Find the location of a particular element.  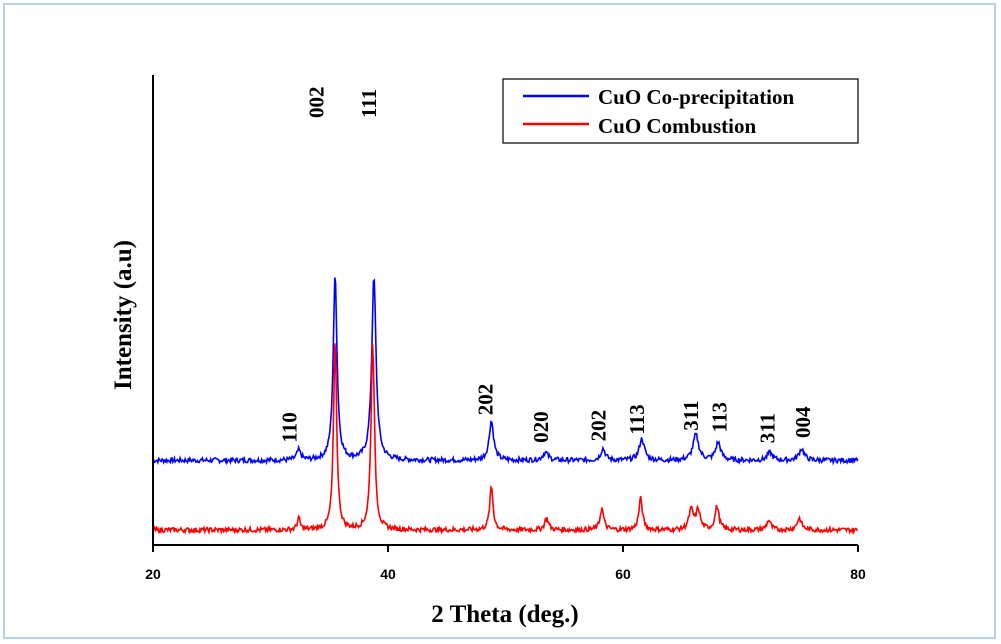

peak-label: 020 is located at coordinates (541, 427).